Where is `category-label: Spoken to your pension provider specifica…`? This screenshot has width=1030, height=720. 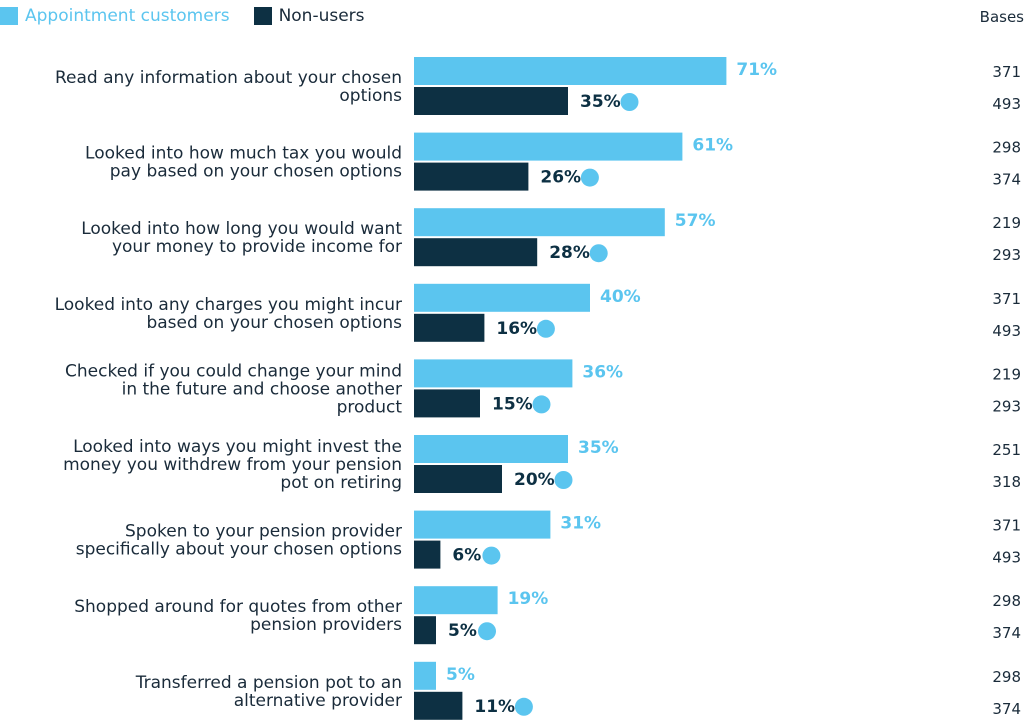 category-label: Spoken to your pension provider specifica… is located at coordinates (239, 541).